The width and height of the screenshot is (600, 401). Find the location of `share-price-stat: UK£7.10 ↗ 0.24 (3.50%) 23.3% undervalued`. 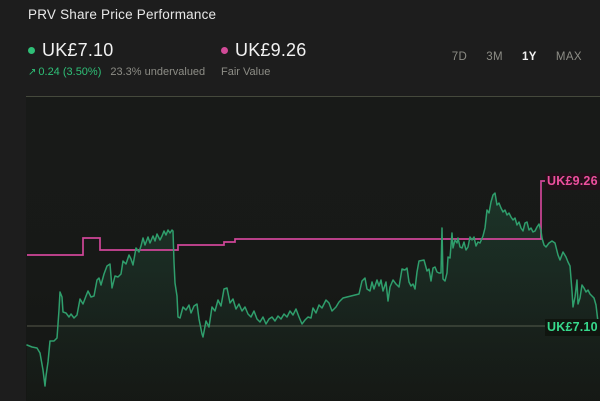

share-price-stat: UK£7.10 ↗ 0.24 (3.50%) 23.3% undervalued is located at coordinates (116, 58).